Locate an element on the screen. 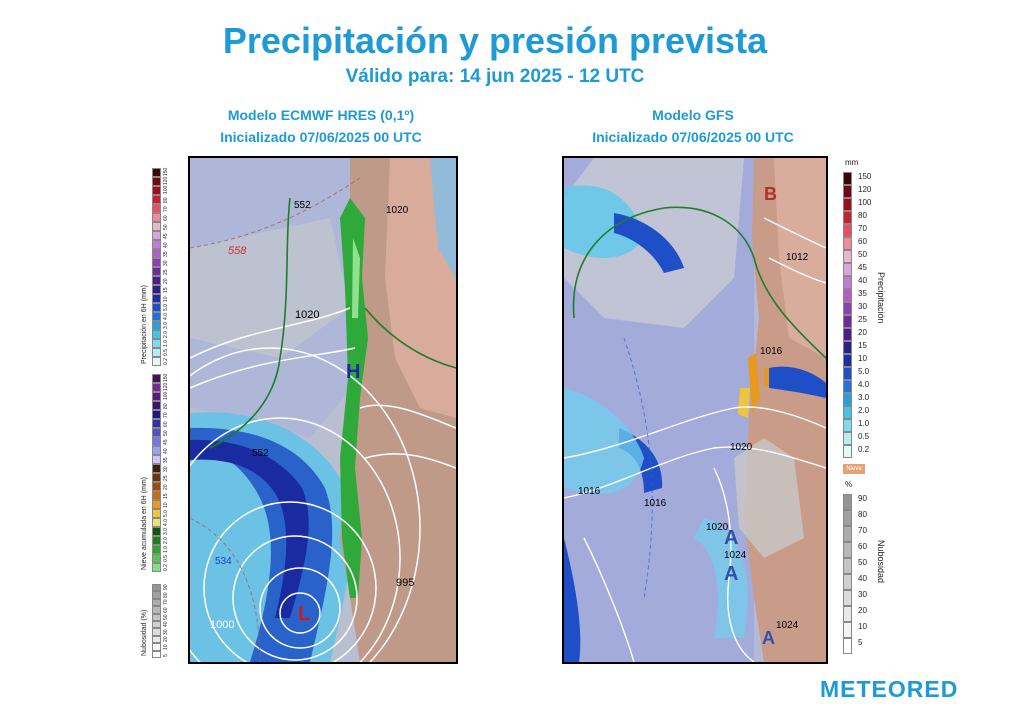 The image size is (1024, 720). legend-tick: 15 is located at coordinates (862, 345).